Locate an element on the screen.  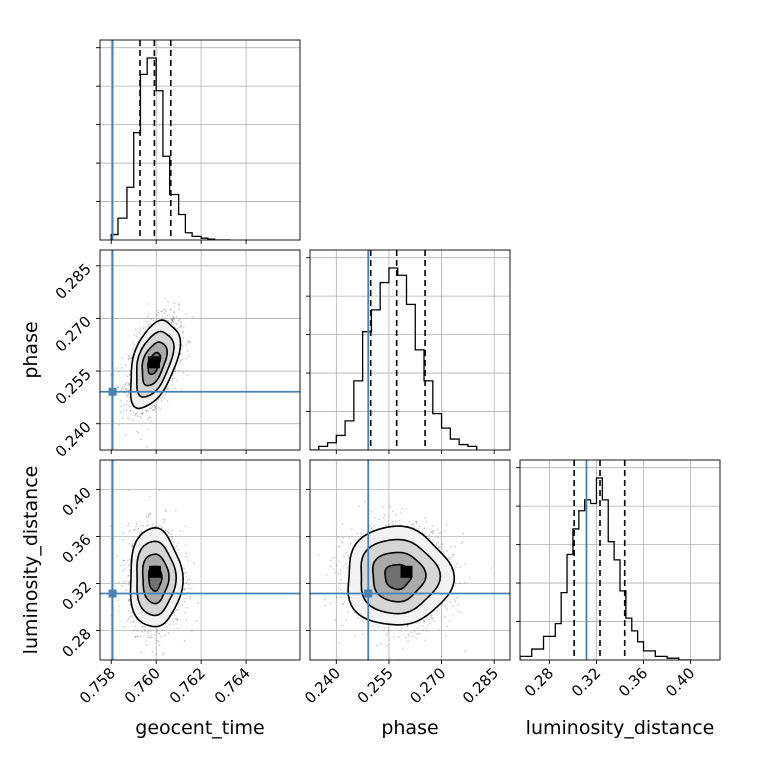
hist-panel-phase is located at coordinates (408, 351).